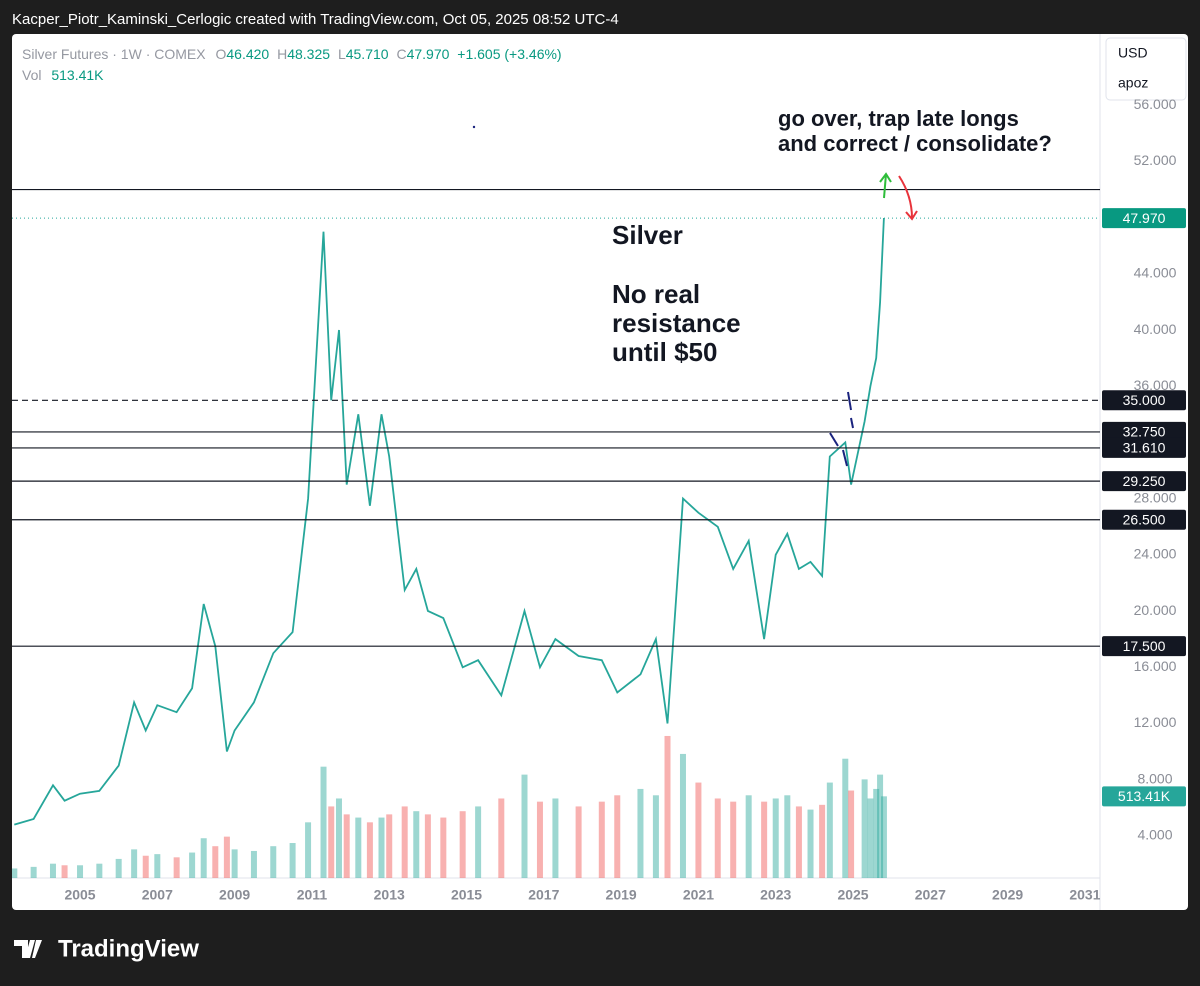 This screenshot has width=1200, height=986. What do you see at coordinates (1144, 481) in the screenshot?
I see `level-label: 29.250` at bounding box center [1144, 481].